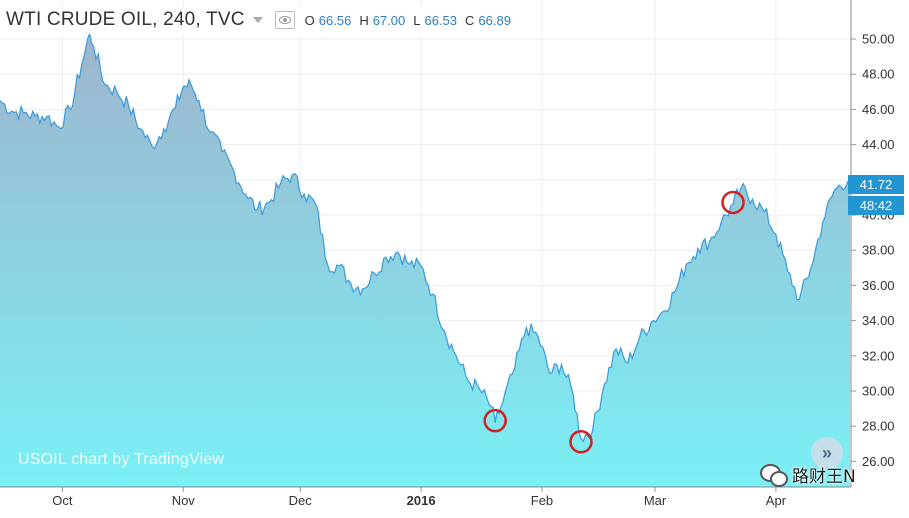 Image resolution: width=909 pixels, height=518 pixels. Describe the element at coordinates (878, 426) in the screenshot. I see `y-tick-label: 28.00` at that location.